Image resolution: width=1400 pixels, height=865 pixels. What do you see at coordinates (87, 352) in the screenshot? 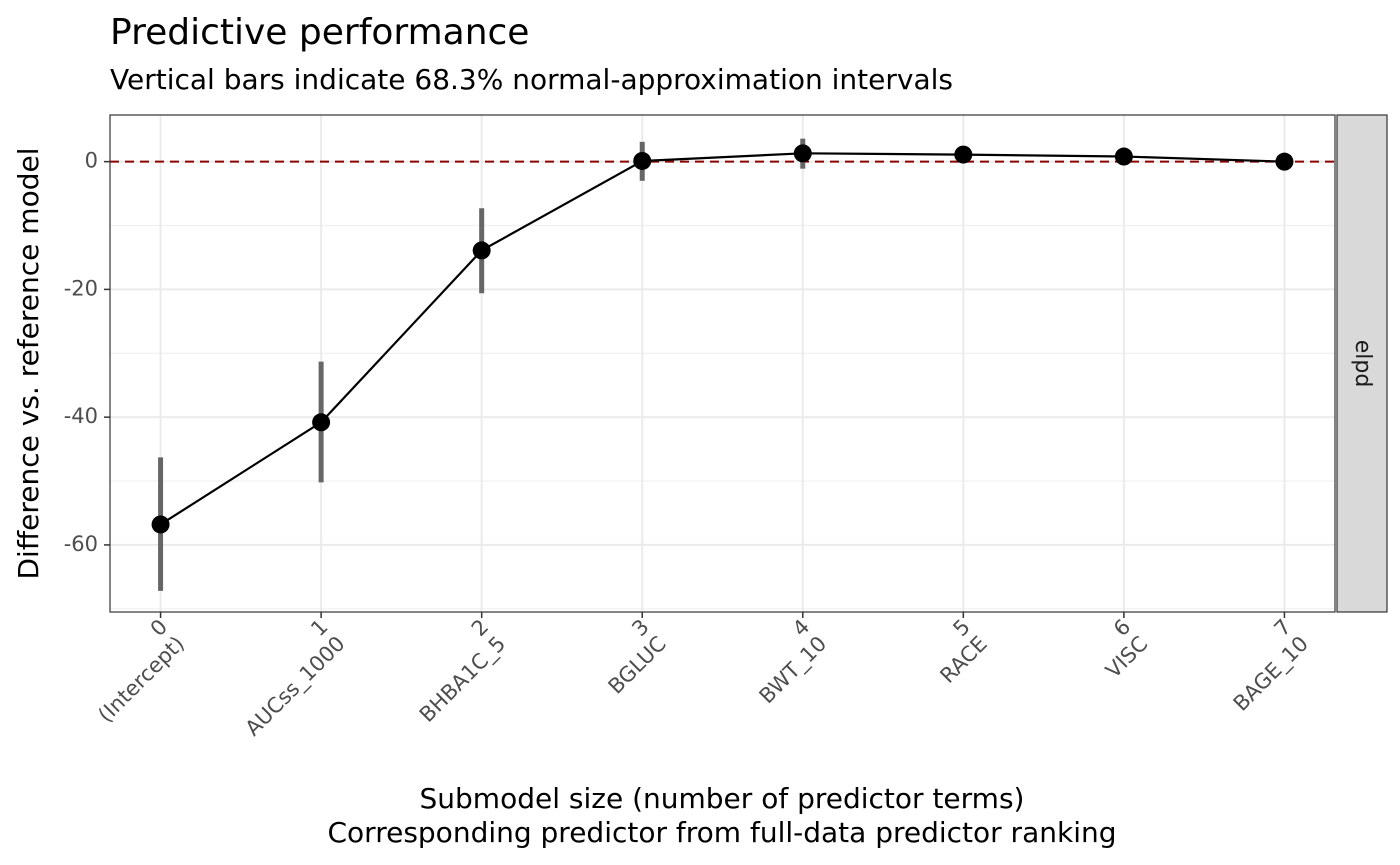
I see `y-axis: 0 -20 -40 -60` at bounding box center [87, 352].